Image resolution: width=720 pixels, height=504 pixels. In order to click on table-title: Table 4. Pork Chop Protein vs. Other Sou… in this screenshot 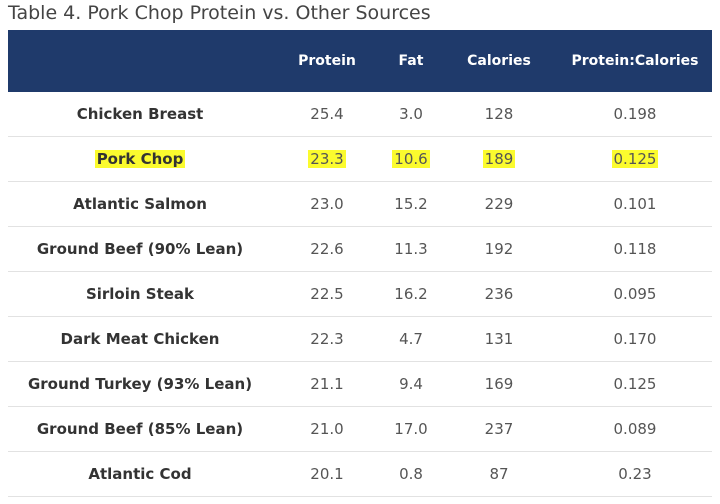, I will do `click(219, 13)`.